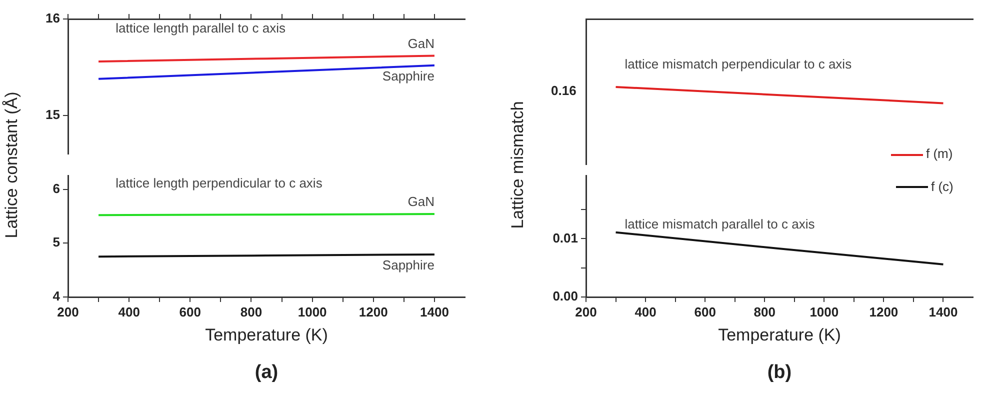 This screenshot has width=981, height=414. I want to click on text: lattice mismatch perpendicular to c axis, so click(738, 64).